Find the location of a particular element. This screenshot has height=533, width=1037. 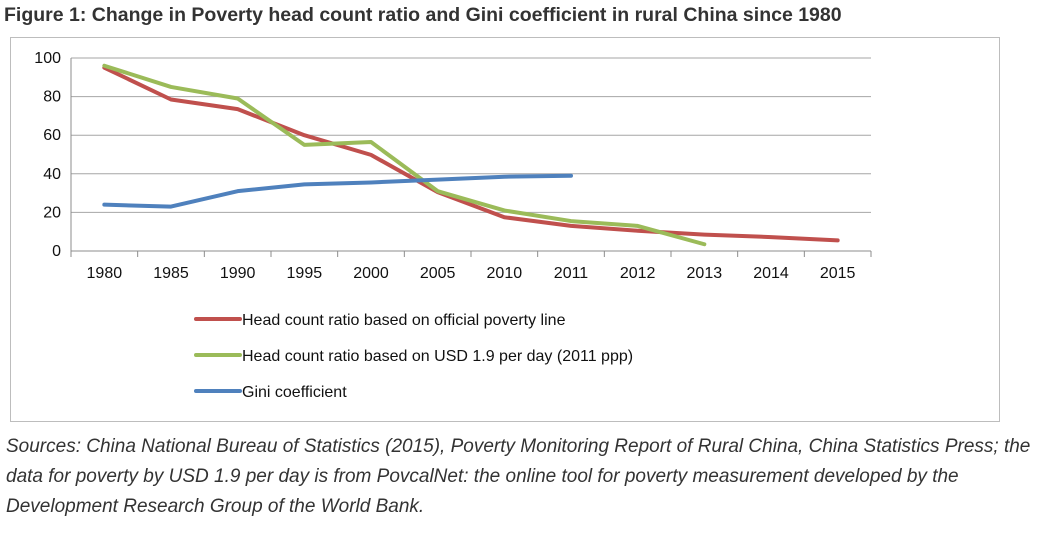

x-tick-label: 2011 is located at coordinates (571, 273).